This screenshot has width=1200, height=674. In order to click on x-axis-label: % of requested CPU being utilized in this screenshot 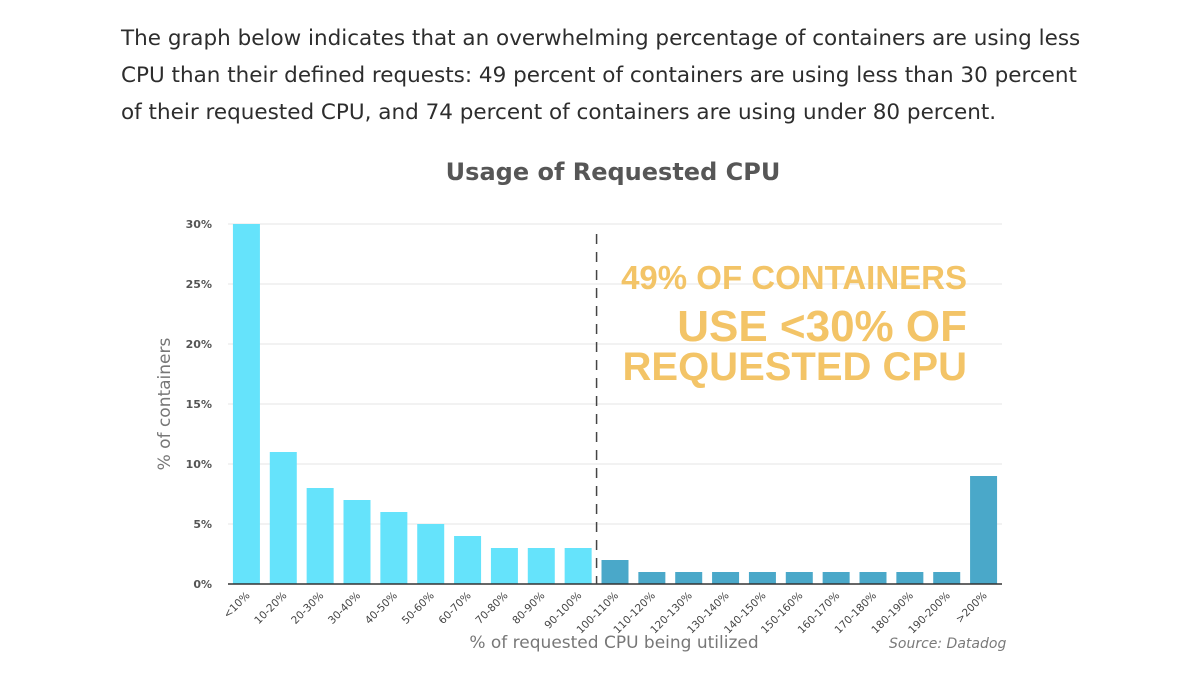, I will do `click(613, 643)`.